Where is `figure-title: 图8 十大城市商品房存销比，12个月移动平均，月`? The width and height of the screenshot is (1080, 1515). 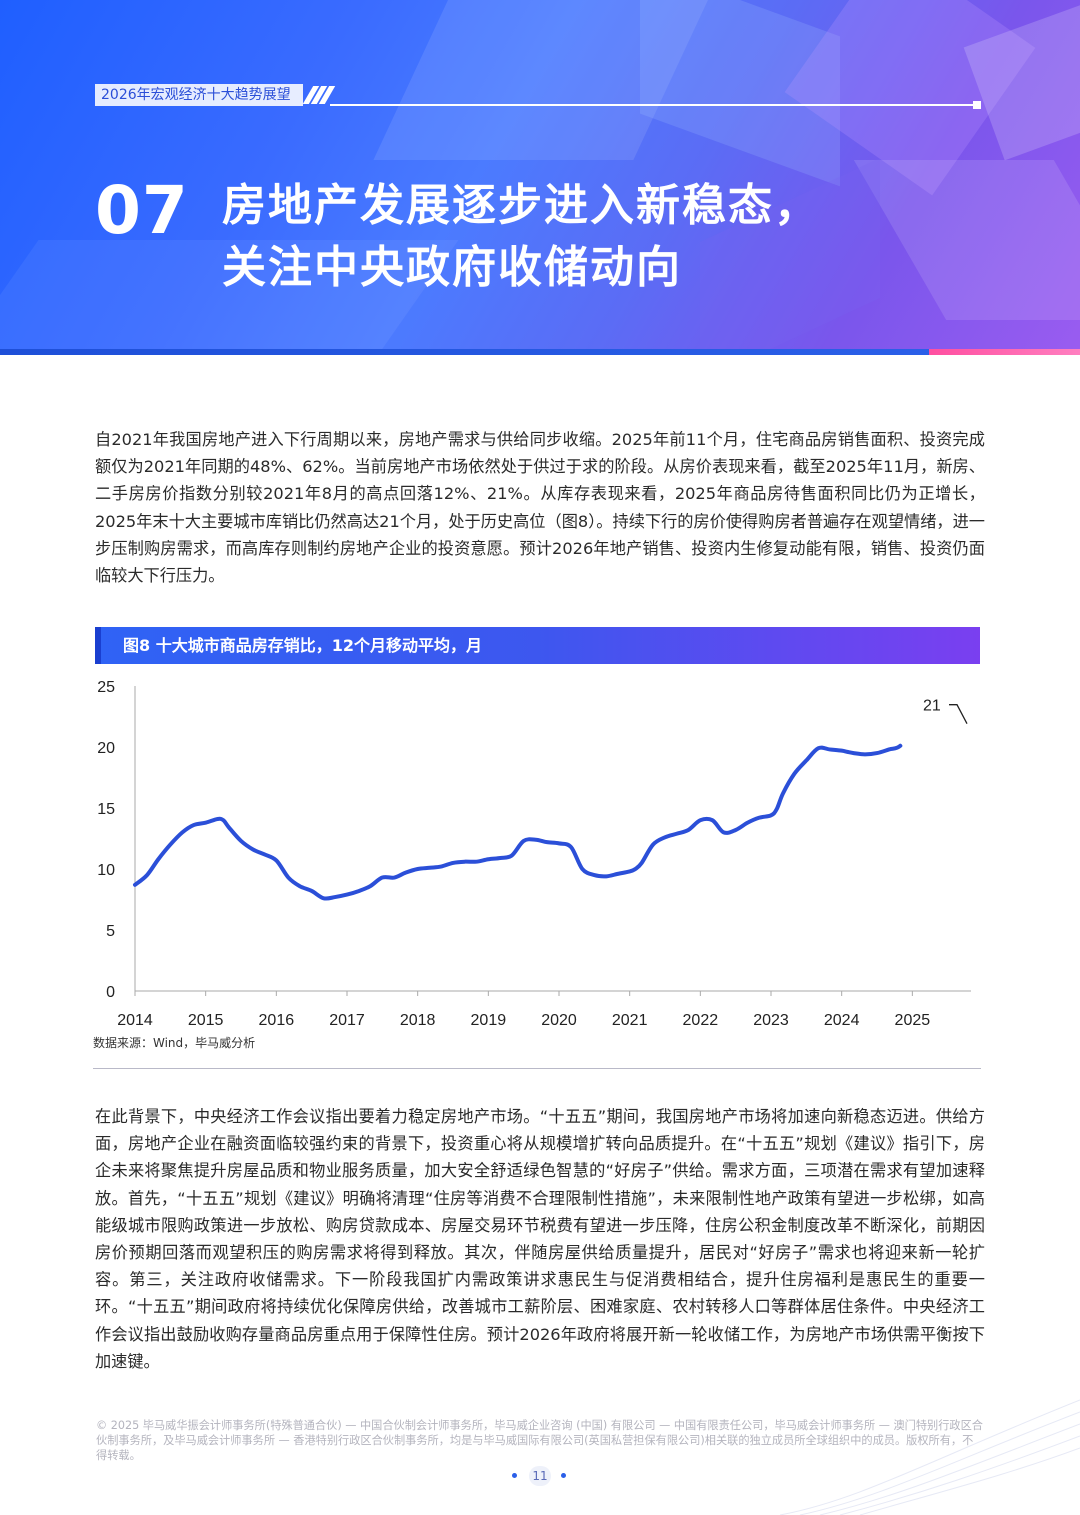 figure-title: 图8 十大城市商品房存销比，12个月移动平均，月 is located at coordinates (302, 645).